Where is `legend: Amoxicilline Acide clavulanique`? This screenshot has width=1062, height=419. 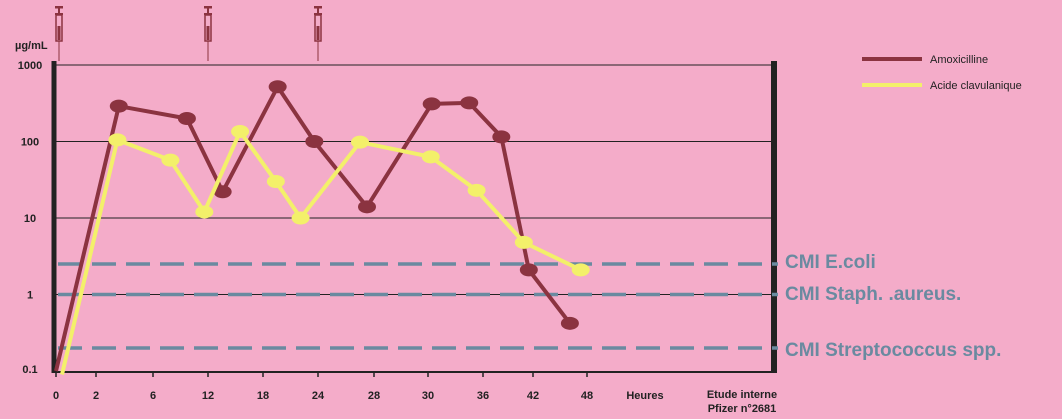
legend: Amoxicilline Acide clavulanique is located at coordinates (942, 73).